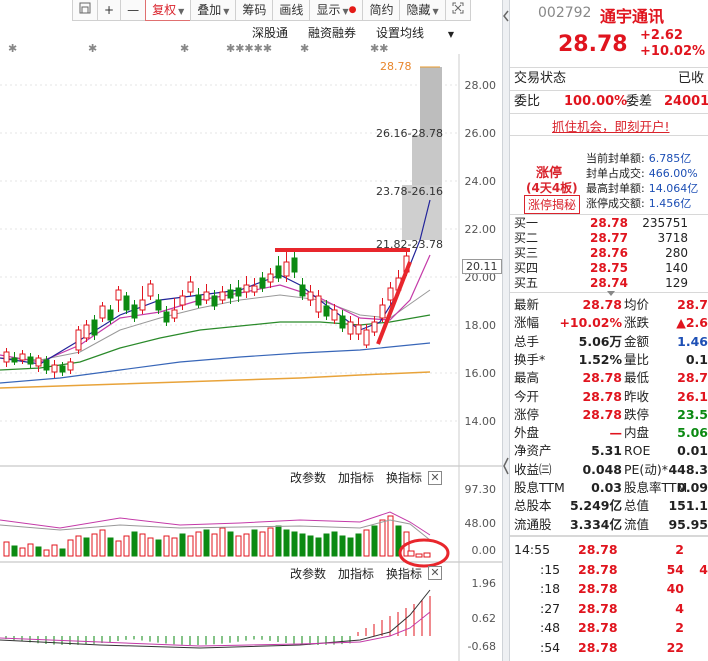 This screenshot has width=708, height=661. I want to click on quote-label: 最高, so click(527, 378).